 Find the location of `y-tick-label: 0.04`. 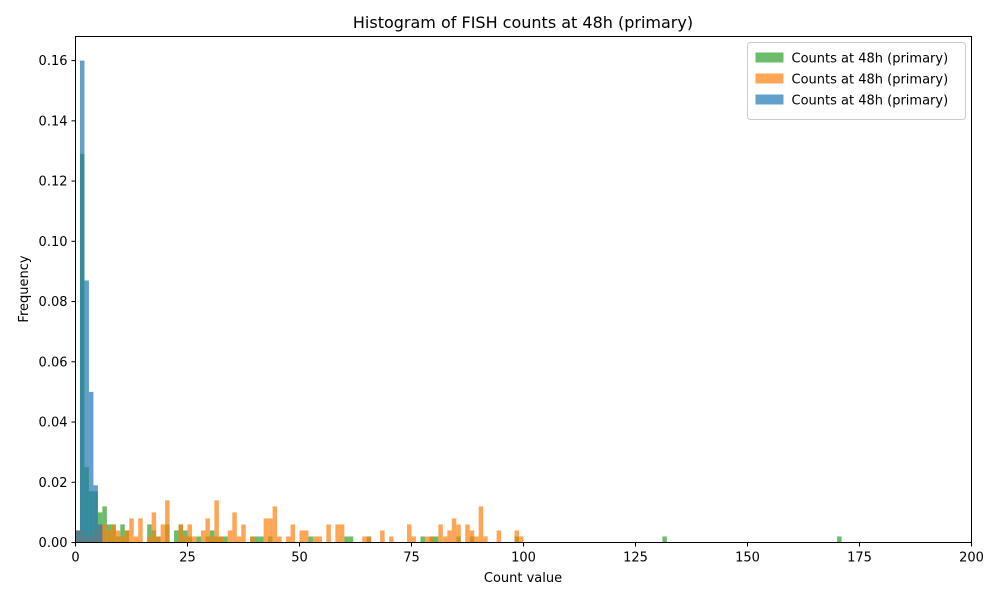

y-tick-label: 0.04 is located at coordinates (53, 423).